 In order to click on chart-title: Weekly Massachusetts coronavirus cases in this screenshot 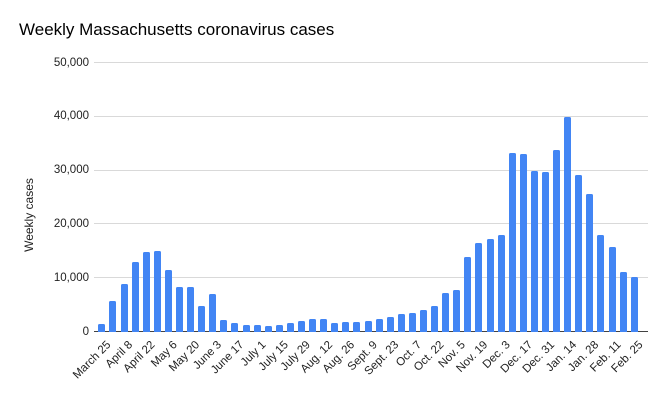, I will do `click(177, 29)`.